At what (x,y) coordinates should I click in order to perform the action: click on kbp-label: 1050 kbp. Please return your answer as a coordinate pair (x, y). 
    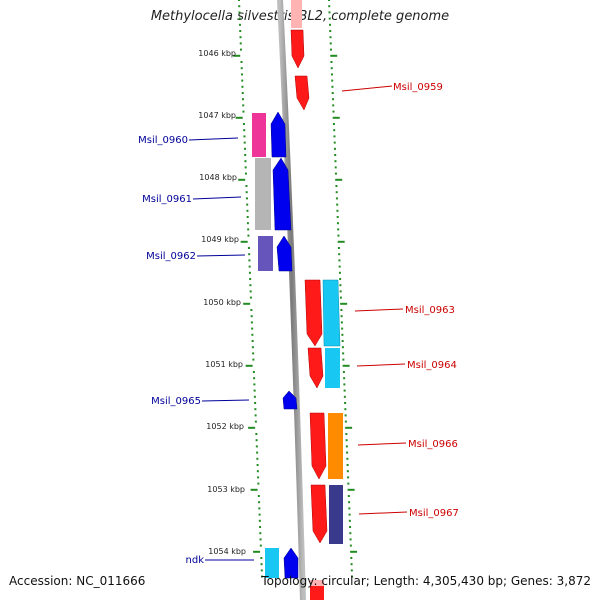
    Looking at the image, I should click on (222, 302).